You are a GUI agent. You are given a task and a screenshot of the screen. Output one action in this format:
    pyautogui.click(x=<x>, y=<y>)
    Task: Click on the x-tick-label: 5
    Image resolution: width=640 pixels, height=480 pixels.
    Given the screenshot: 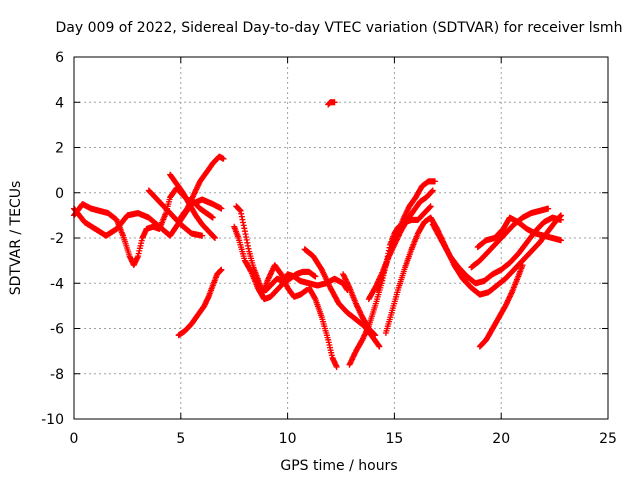 What is the action you would take?
    pyautogui.click(x=180, y=439)
    